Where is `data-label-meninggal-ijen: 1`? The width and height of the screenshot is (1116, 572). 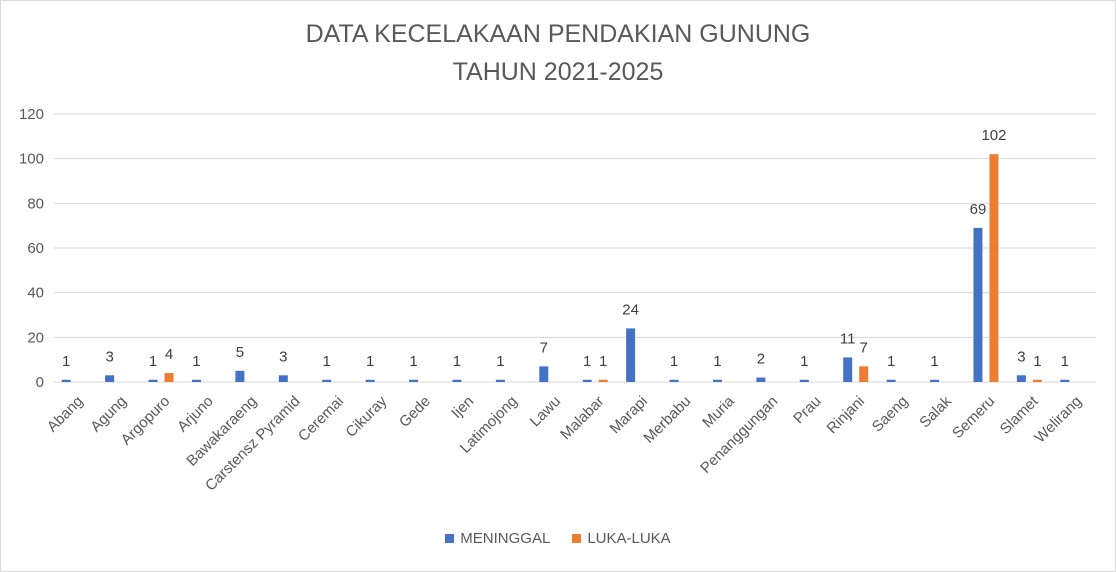
data-label-meninggal-ijen: 1 is located at coordinates (457, 361).